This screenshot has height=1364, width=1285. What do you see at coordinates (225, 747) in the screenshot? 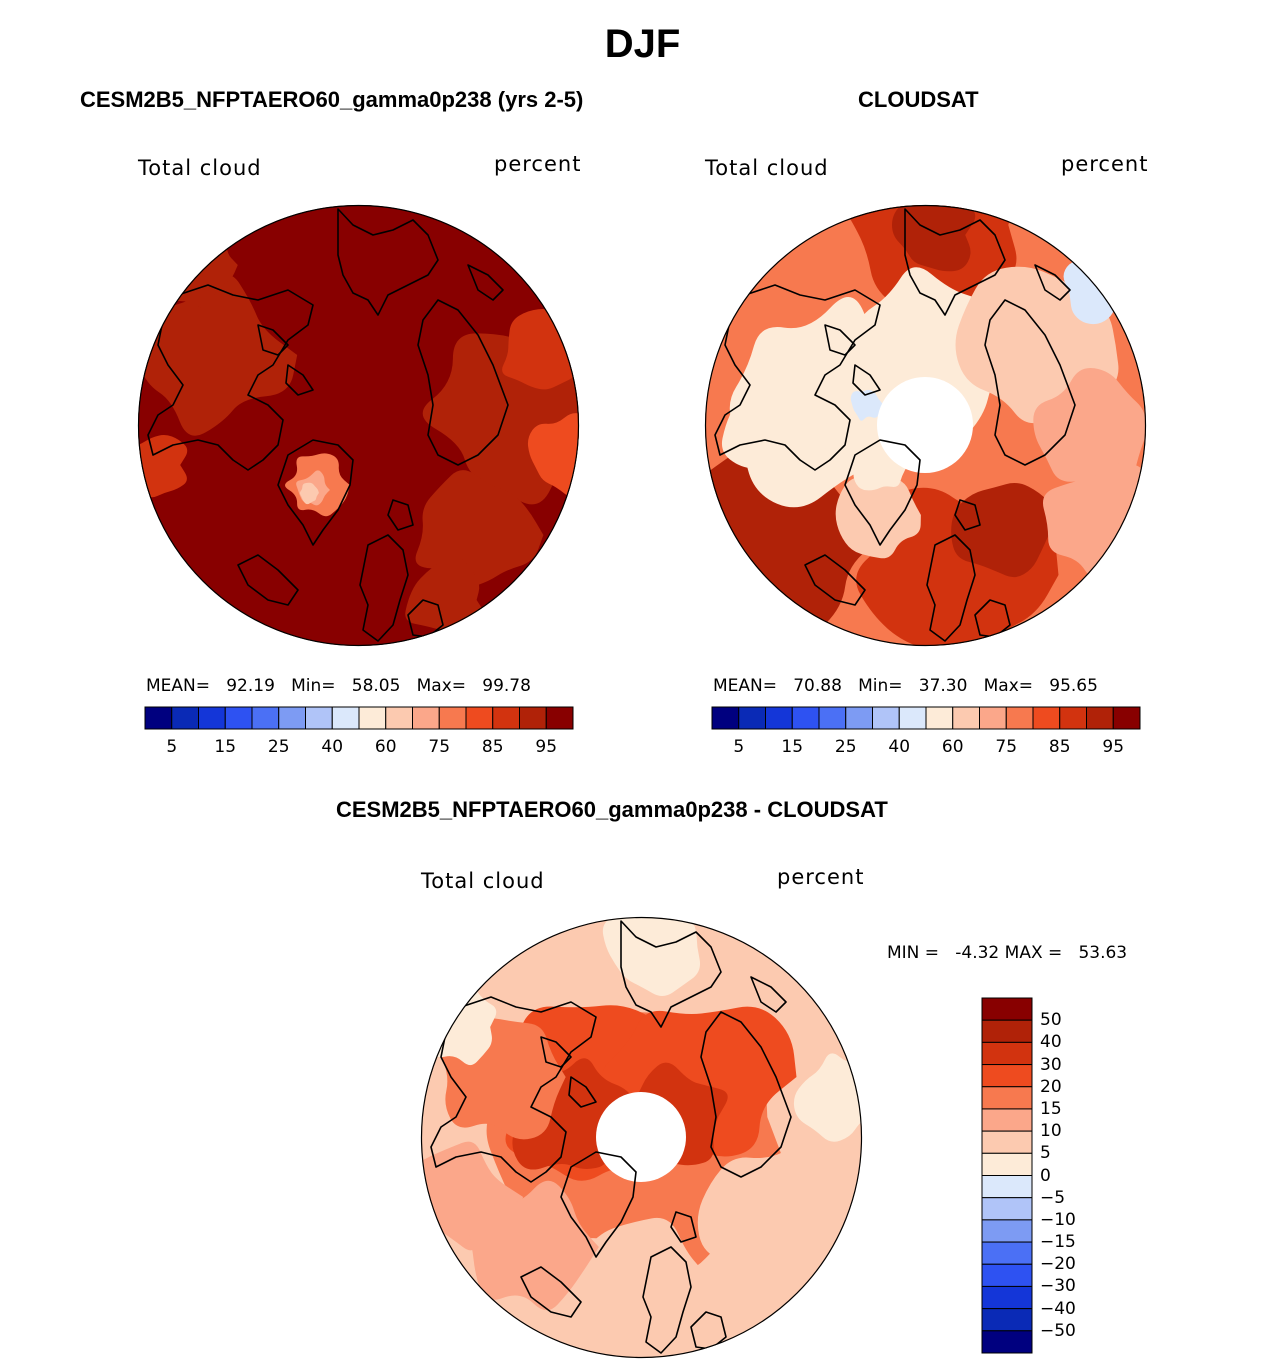
I see `cb1-tick-label: 15` at bounding box center [225, 747].